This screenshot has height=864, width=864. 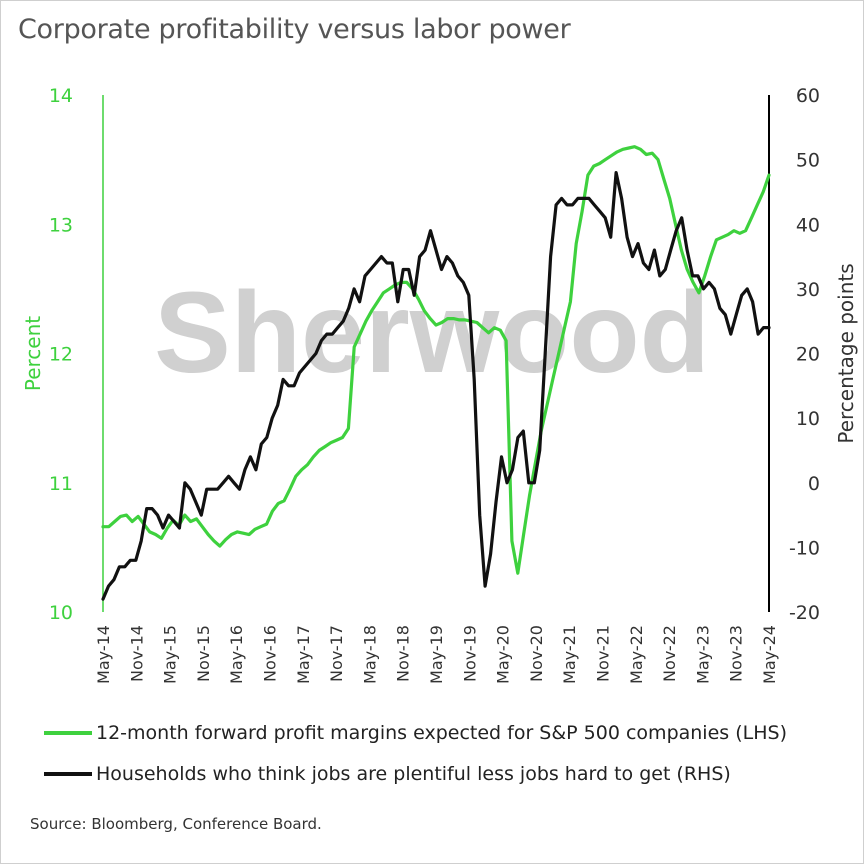 I want to click on left-tick-label-3: 13, so click(x=61, y=225).